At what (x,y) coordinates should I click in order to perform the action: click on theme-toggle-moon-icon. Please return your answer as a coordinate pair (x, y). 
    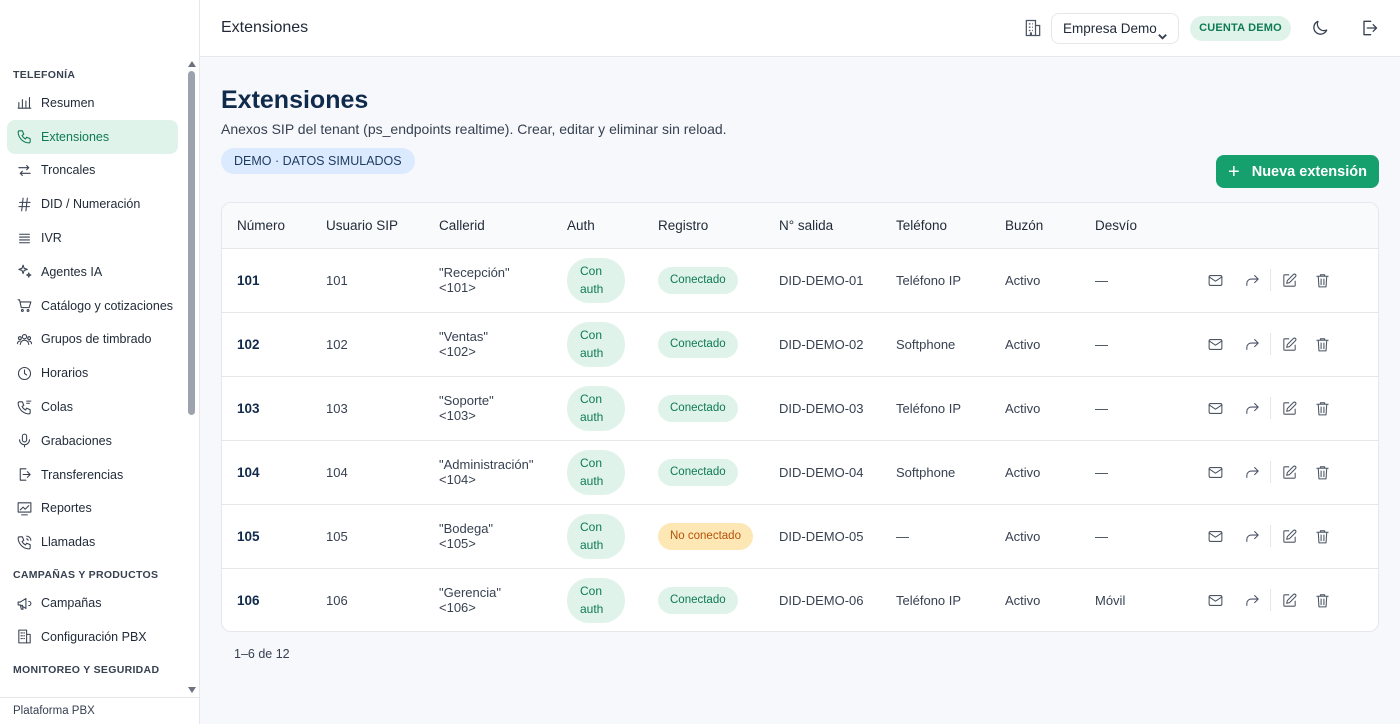
    Looking at the image, I should click on (1320, 30).